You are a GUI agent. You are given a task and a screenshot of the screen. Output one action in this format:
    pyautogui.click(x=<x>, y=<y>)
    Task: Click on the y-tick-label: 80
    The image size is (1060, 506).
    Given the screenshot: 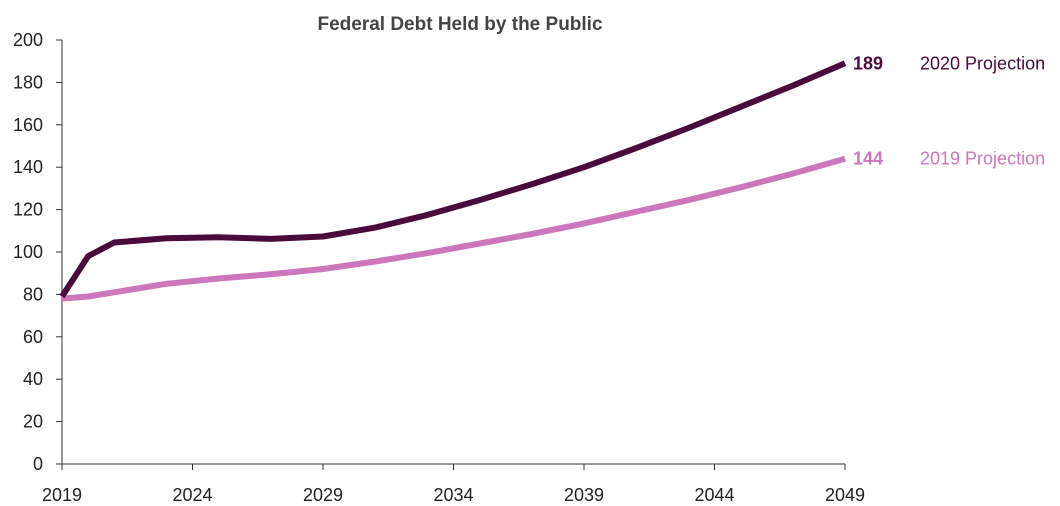 What is the action you would take?
    pyautogui.click(x=33, y=294)
    